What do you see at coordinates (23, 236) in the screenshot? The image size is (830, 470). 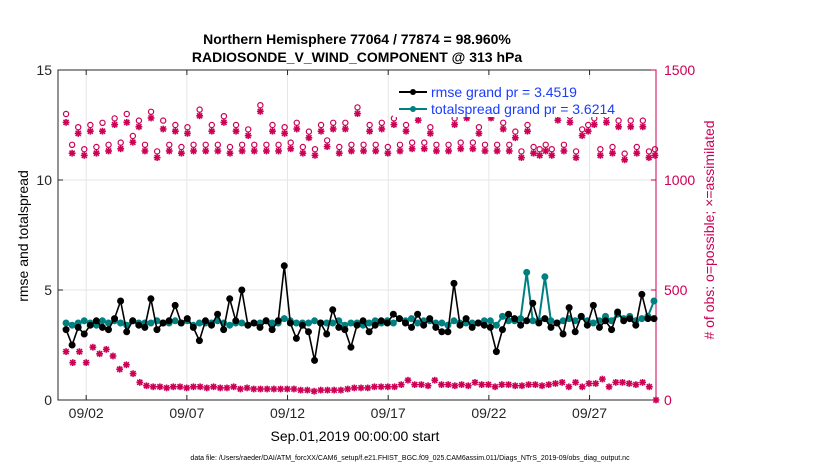 I see `y-axis-left-label: rmse and totalspread` at bounding box center [23, 236].